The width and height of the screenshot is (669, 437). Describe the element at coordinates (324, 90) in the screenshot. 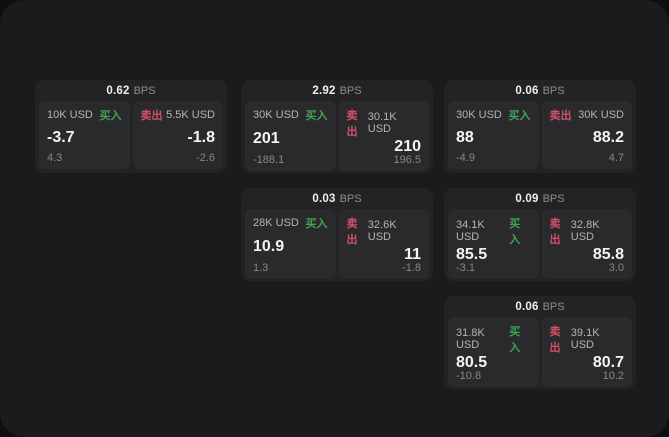

I see `bps-spread-value: 2.92` at that location.